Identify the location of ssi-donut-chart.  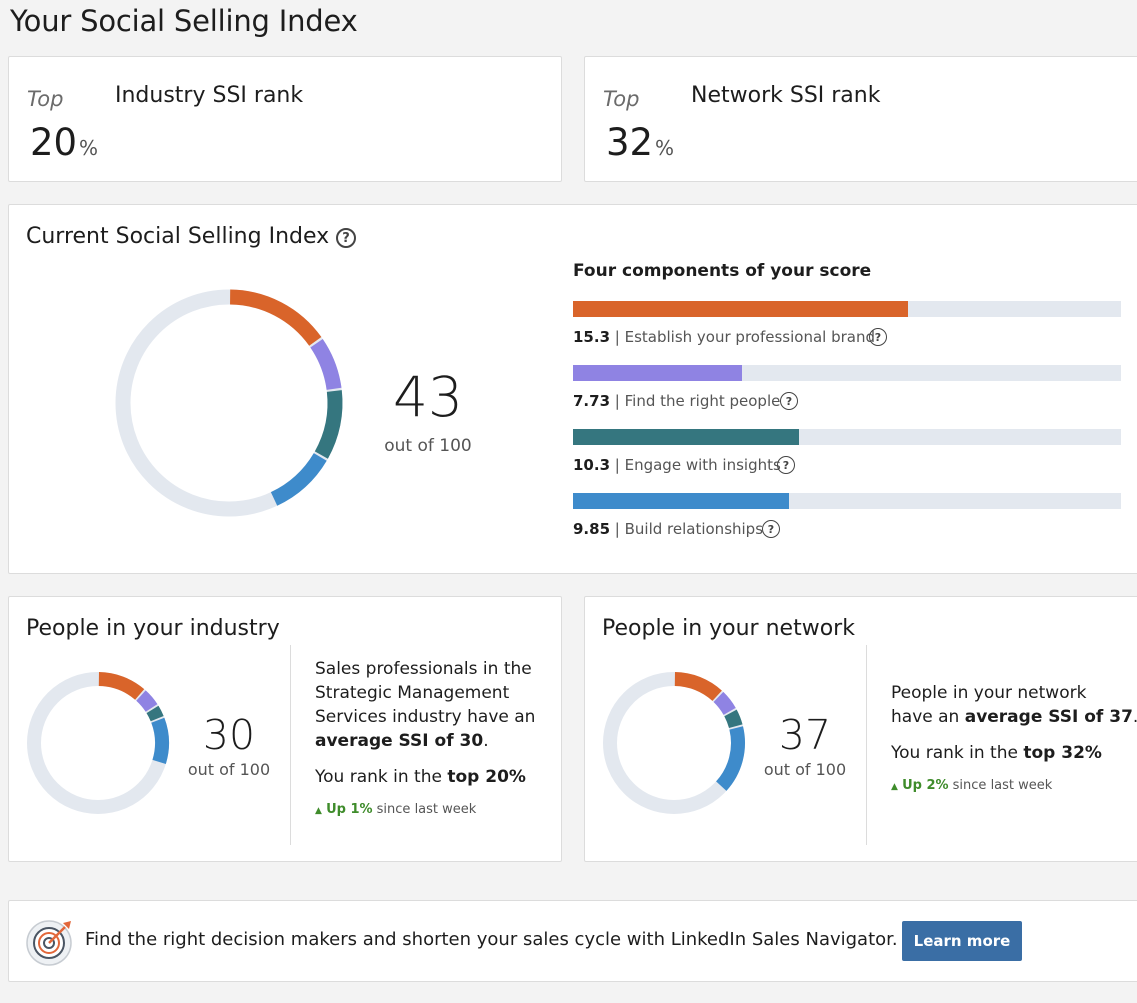
(229, 403).